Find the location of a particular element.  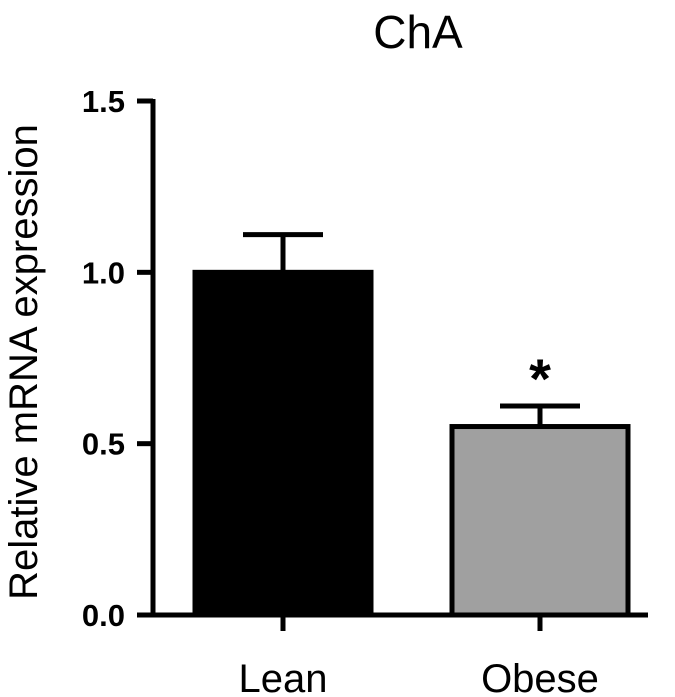

x-tick-label-lean: Lean is located at coordinates (283, 677).